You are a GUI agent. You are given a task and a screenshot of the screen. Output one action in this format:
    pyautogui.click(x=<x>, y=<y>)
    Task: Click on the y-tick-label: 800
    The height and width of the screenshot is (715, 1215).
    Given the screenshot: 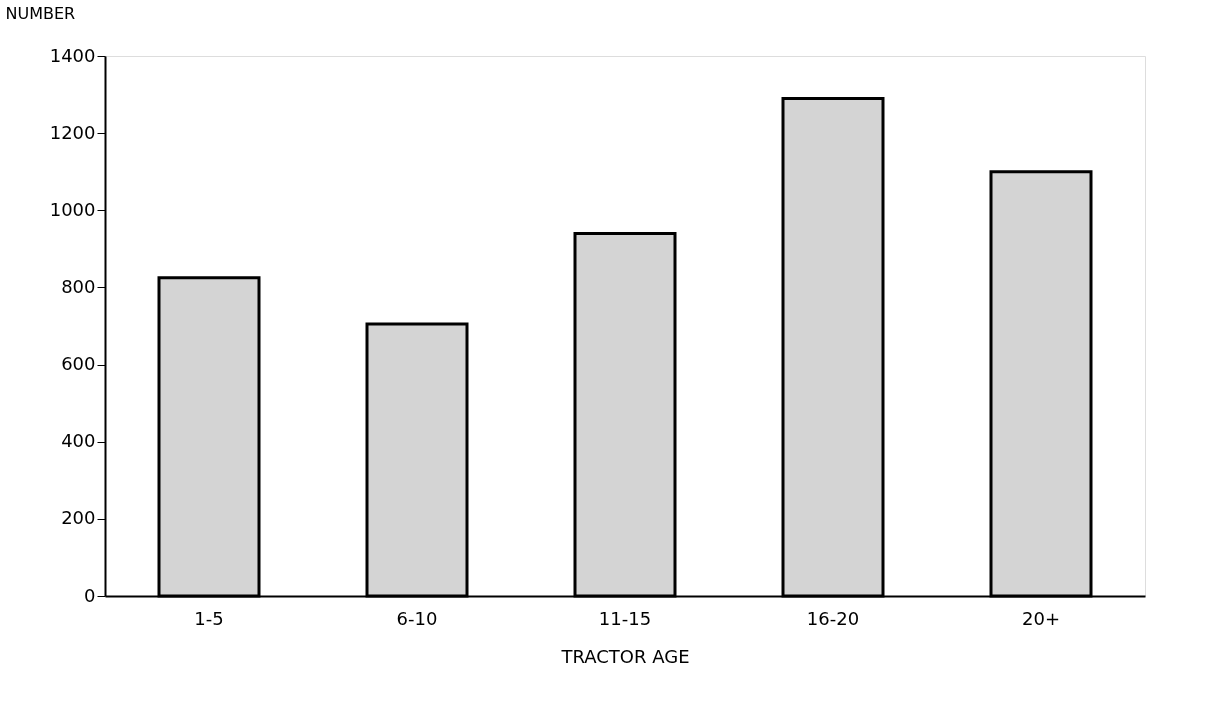 What is the action you would take?
    pyautogui.click(x=78, y=286)
    